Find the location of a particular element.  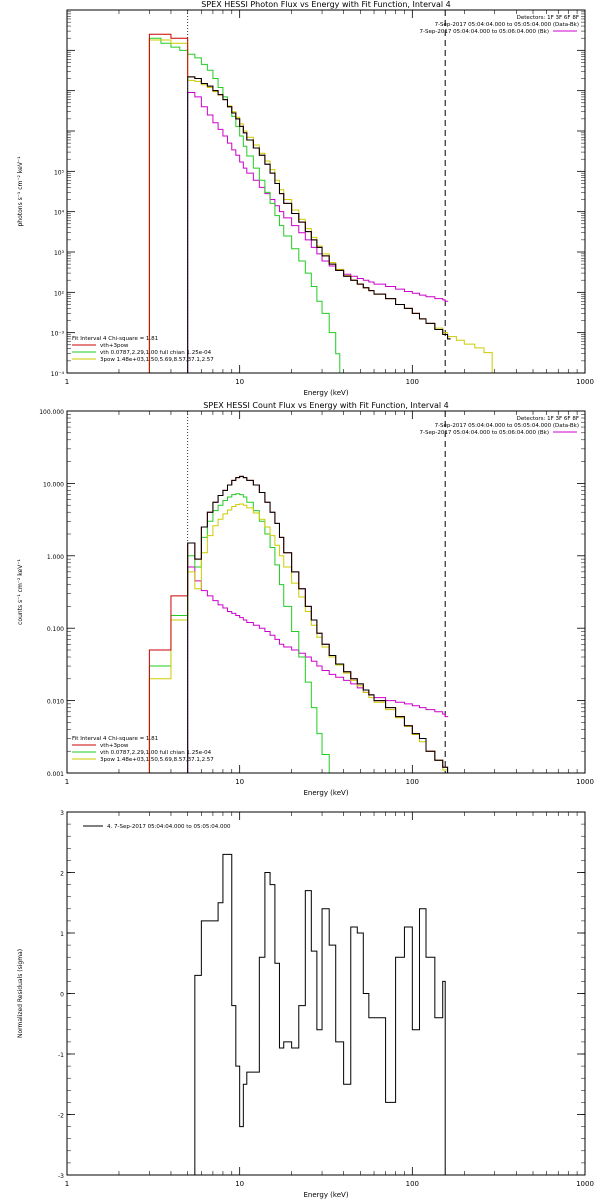

y-tick-label: 0.100 is located at coordinates (55, 629).